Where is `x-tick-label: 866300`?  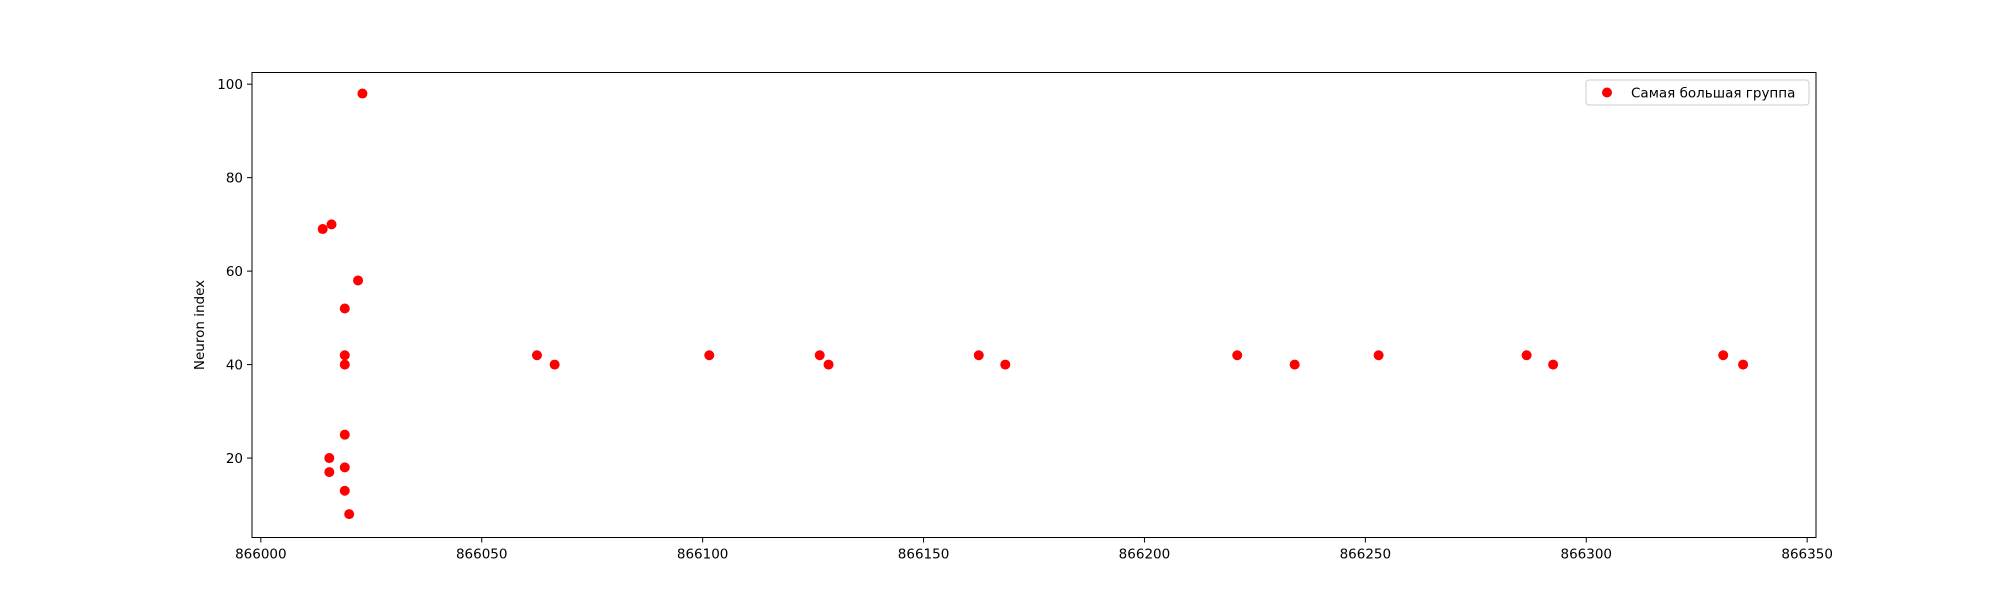 x-tick-label: 866300 is located at coordinates (1586, 555).